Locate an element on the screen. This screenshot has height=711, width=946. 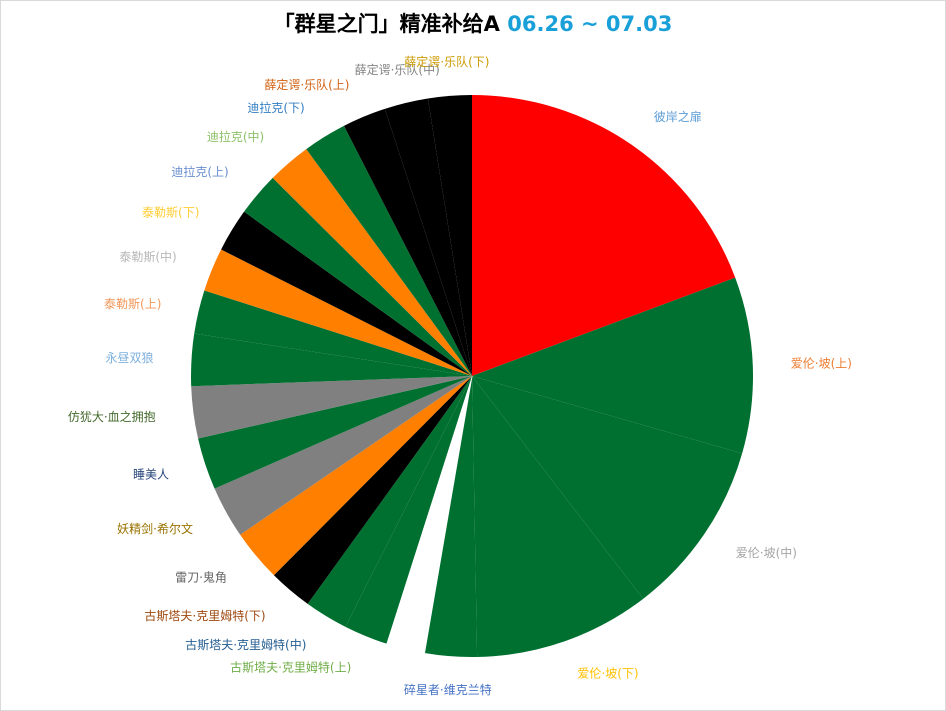
slice-label: 古斯塔夫·克里姆特(中) is located at coordinates (245, 644).